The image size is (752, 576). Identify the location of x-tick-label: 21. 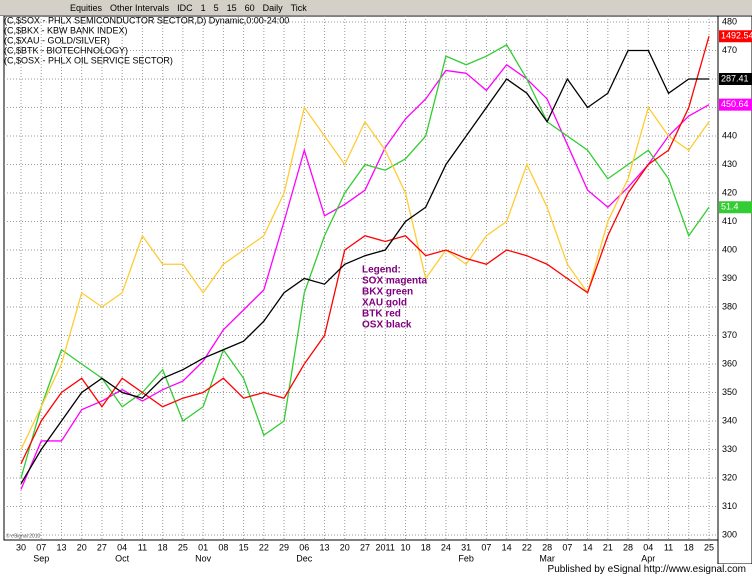
(608, 547).